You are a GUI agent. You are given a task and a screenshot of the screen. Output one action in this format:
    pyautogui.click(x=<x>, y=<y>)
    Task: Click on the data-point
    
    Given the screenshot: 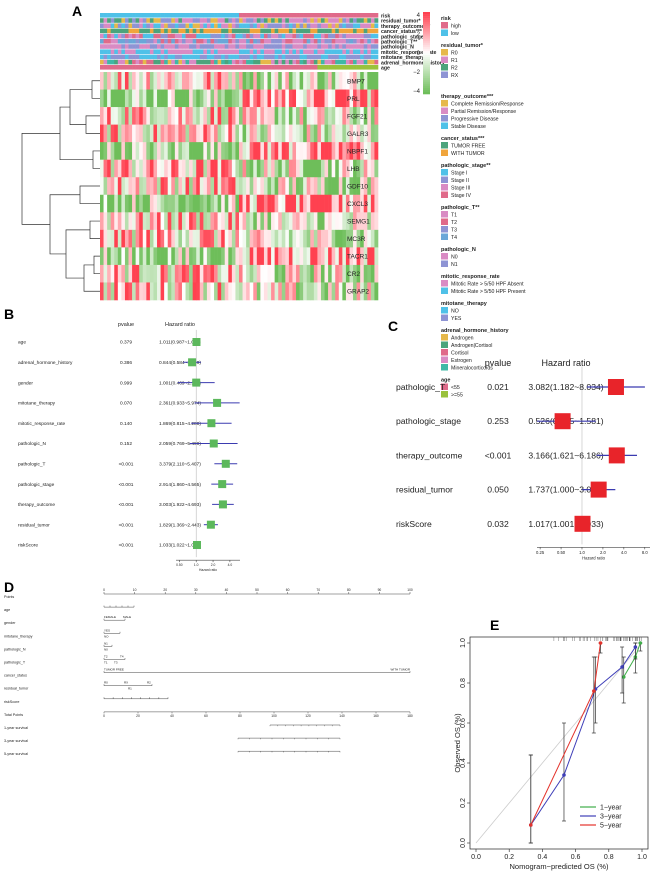 What is the action you would take?
    pyautogui.click(x=635, y=647)
    